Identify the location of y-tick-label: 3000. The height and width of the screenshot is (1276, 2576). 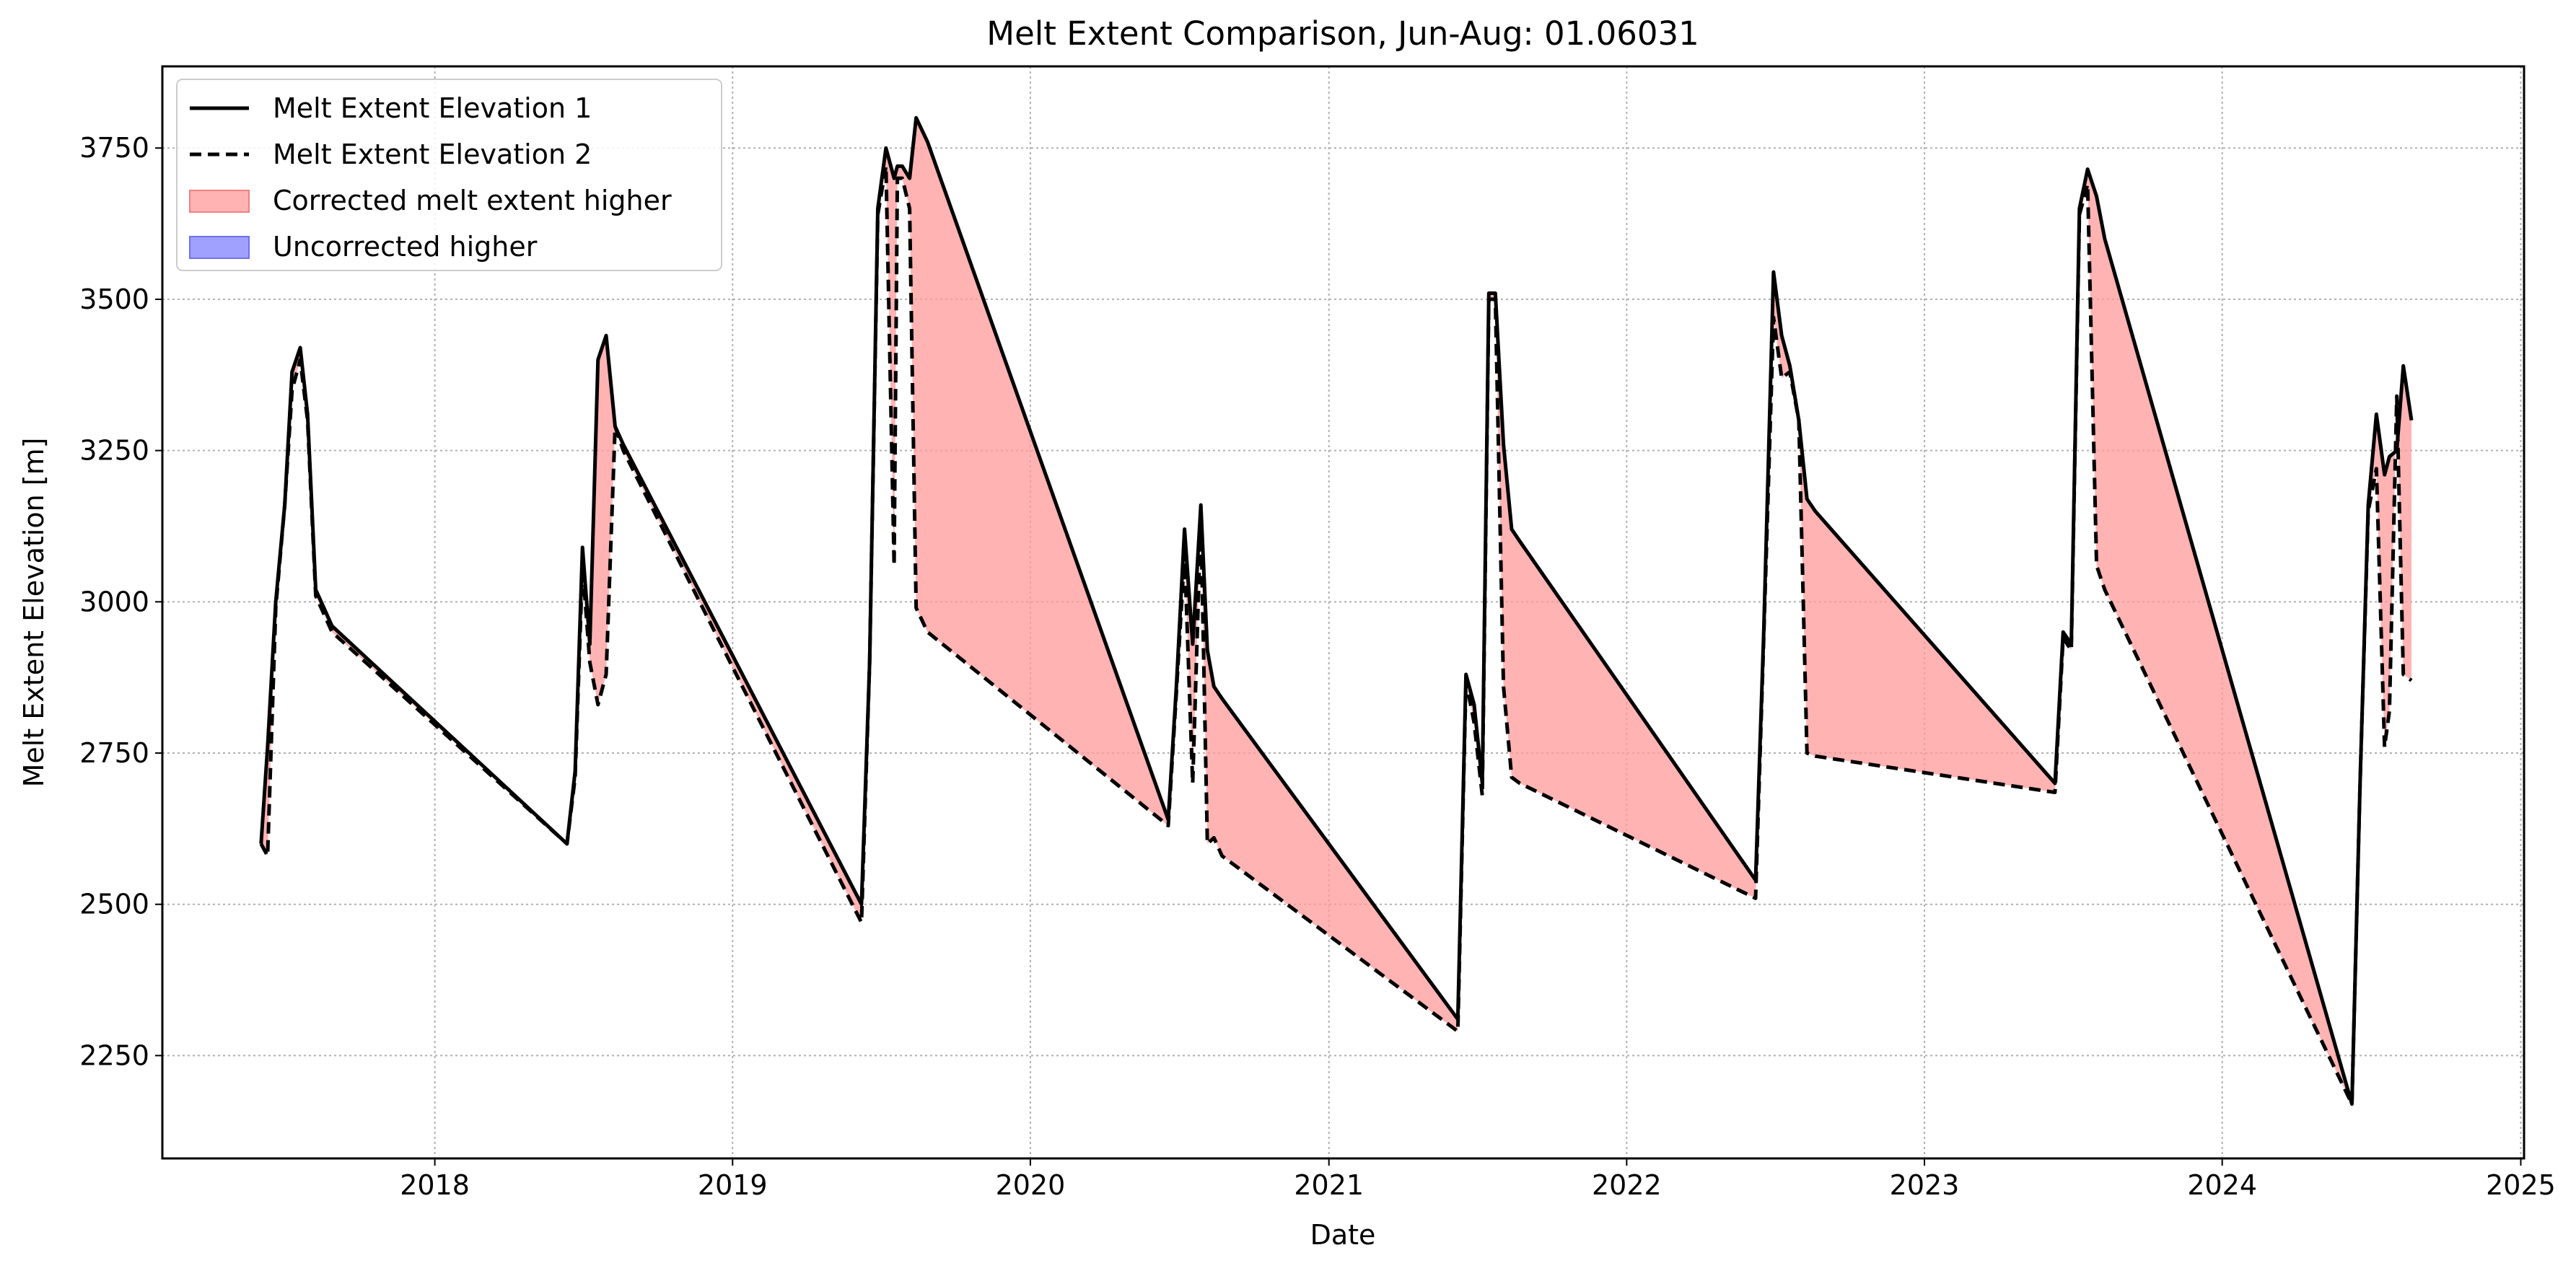
(114, 602).